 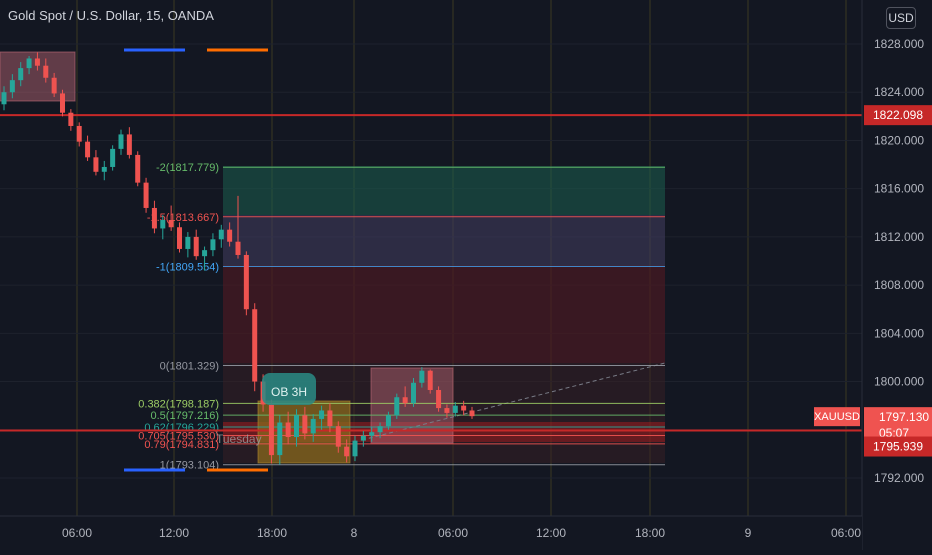 I want to click on price-tag-1822-bg, so click(x=898, y=115).